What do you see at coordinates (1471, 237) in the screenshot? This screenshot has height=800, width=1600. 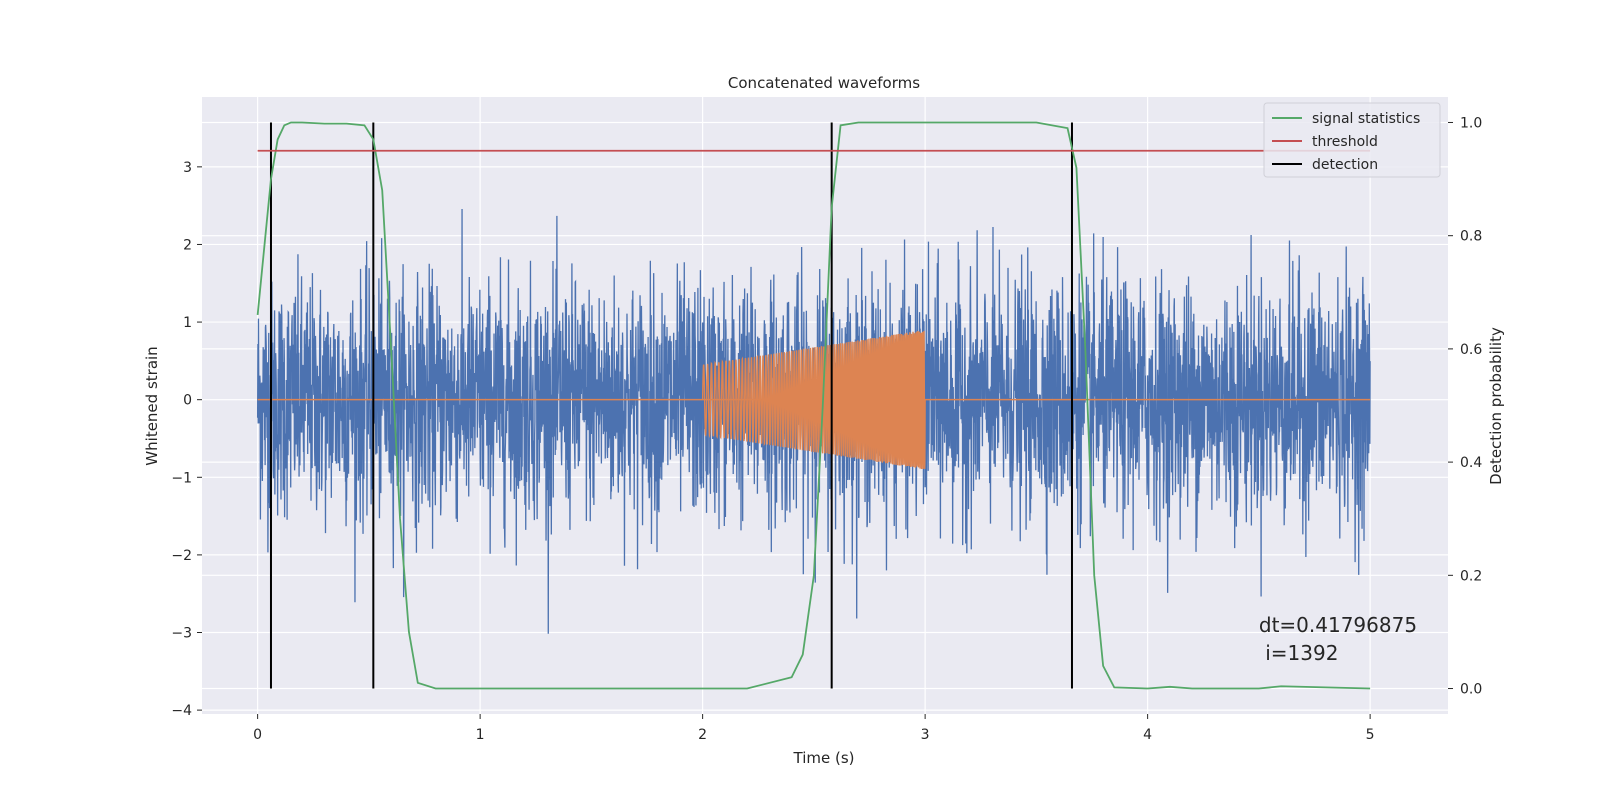 I see `y-tick-label-right: 0.8` at bounding box center [1471, 237].